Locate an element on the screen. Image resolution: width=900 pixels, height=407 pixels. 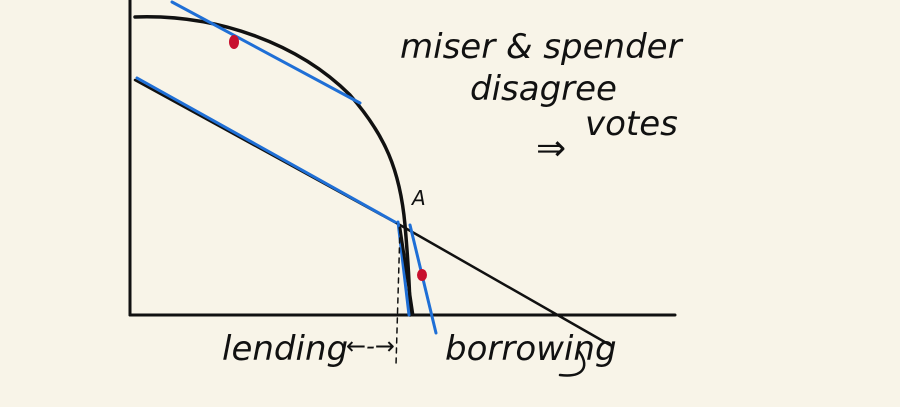
steep-segment is located at coordinates (406, 271).